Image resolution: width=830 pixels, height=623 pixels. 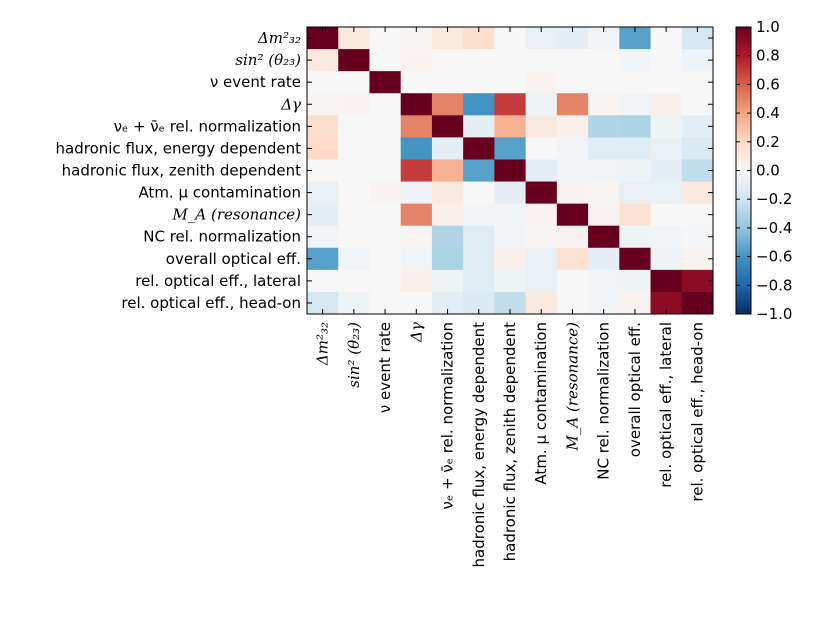 I want to click on x-tick-label: νₑ + ν̄ₑ rel. normalization, so click(x=448, y=415).